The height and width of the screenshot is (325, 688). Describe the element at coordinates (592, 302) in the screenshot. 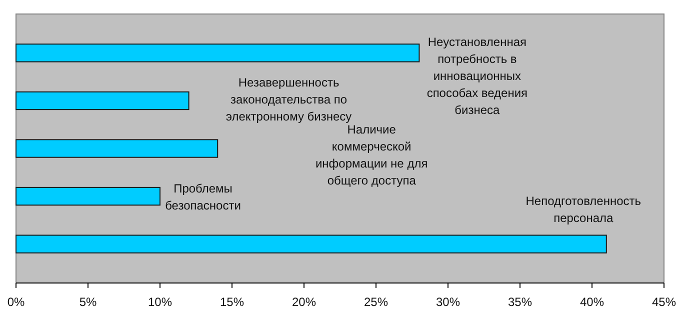

I see `x-tick-label: 40%` at that location.